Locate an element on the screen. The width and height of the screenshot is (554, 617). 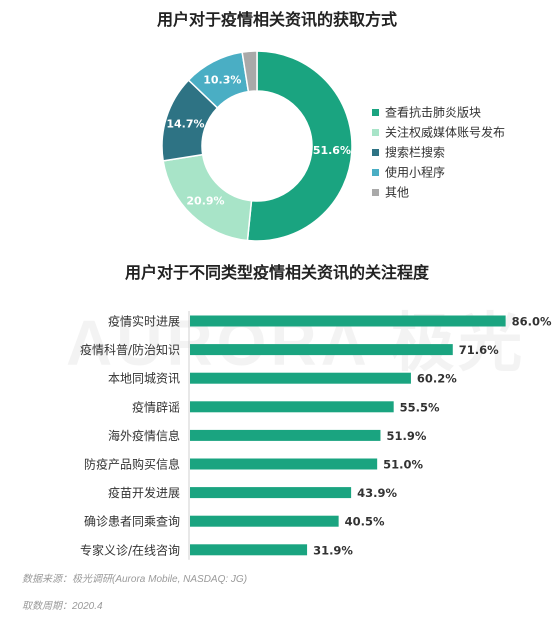
bar-value-label-2: 60.2% is located at coordinates (437, 379).